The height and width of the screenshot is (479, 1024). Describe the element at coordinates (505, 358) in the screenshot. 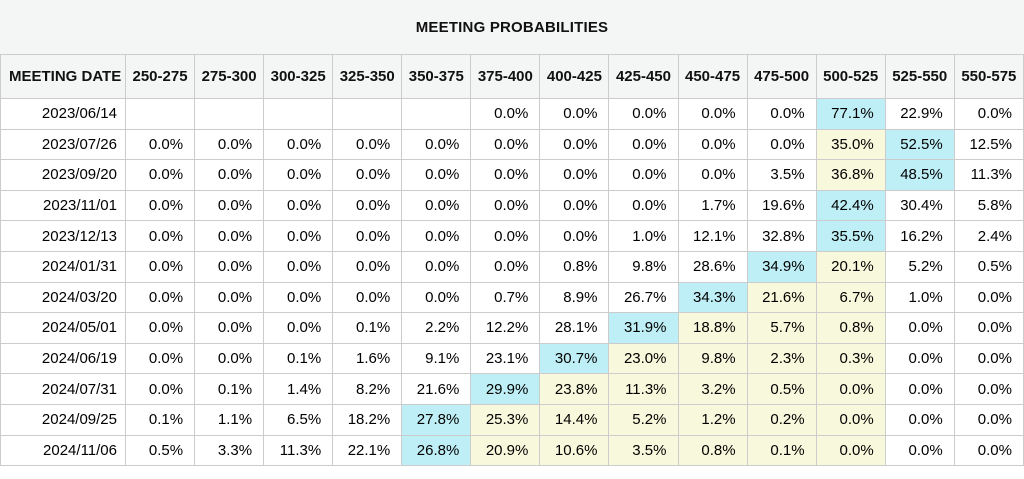

I see `probability-cell: 23.1%` at that location.